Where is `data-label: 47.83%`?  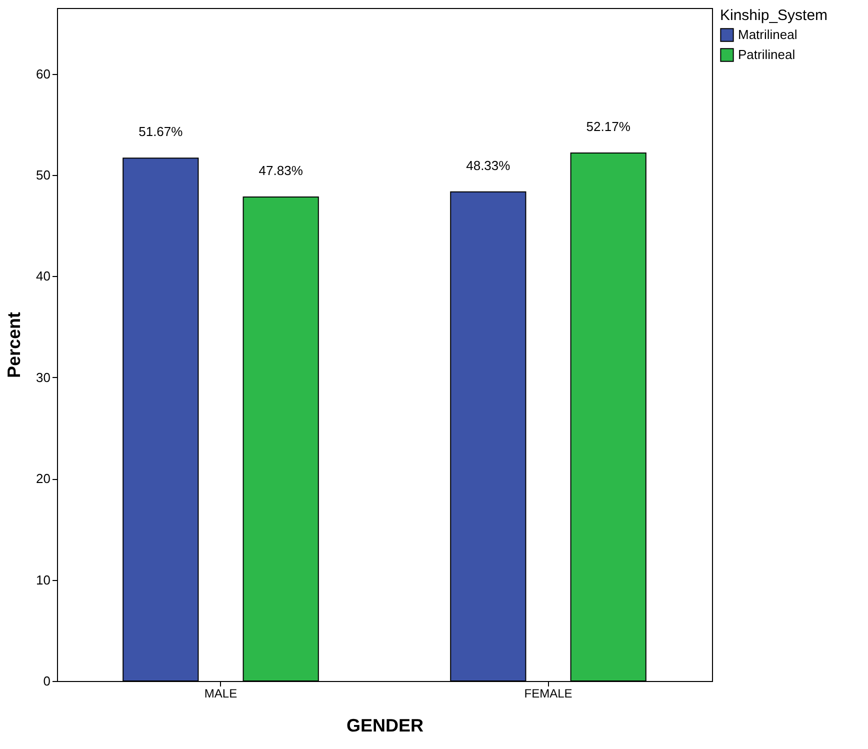 data-label: 47.83% is located at coordinates (281, 170).